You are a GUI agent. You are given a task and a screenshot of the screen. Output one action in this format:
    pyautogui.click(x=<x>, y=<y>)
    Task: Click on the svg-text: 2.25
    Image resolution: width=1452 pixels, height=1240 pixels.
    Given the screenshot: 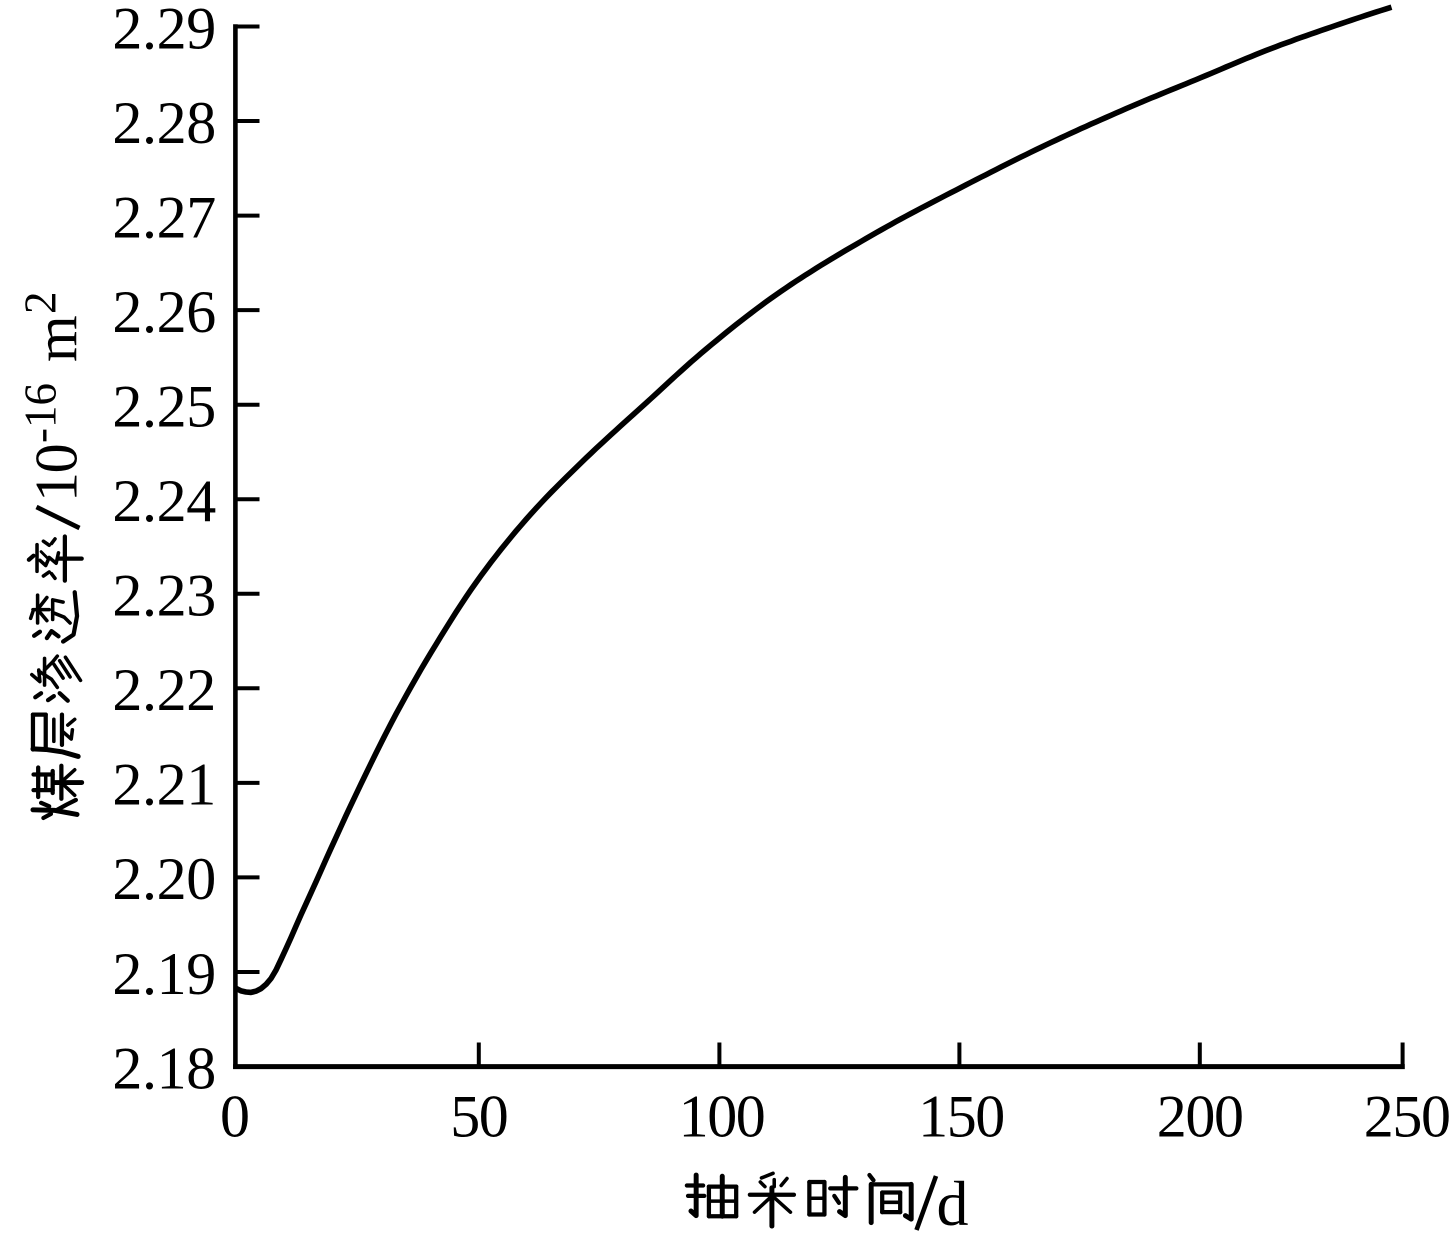 What is the action you would take?
    pyautogui.click(x=163, y=407)
    